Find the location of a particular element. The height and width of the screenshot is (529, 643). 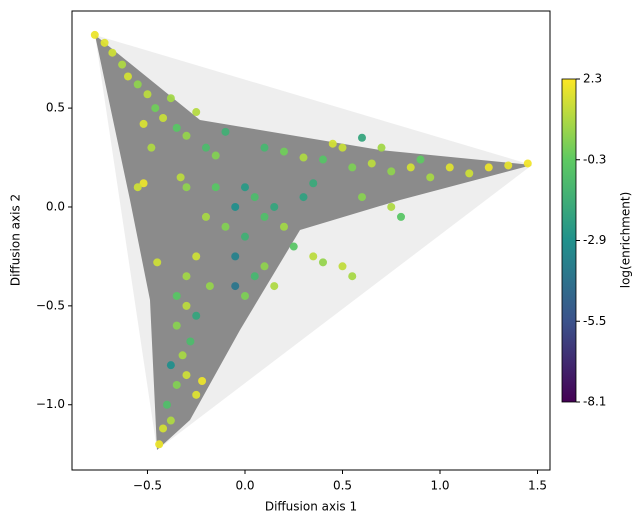

x-tick-label: 0.5 is located at coordinates (342, 486).